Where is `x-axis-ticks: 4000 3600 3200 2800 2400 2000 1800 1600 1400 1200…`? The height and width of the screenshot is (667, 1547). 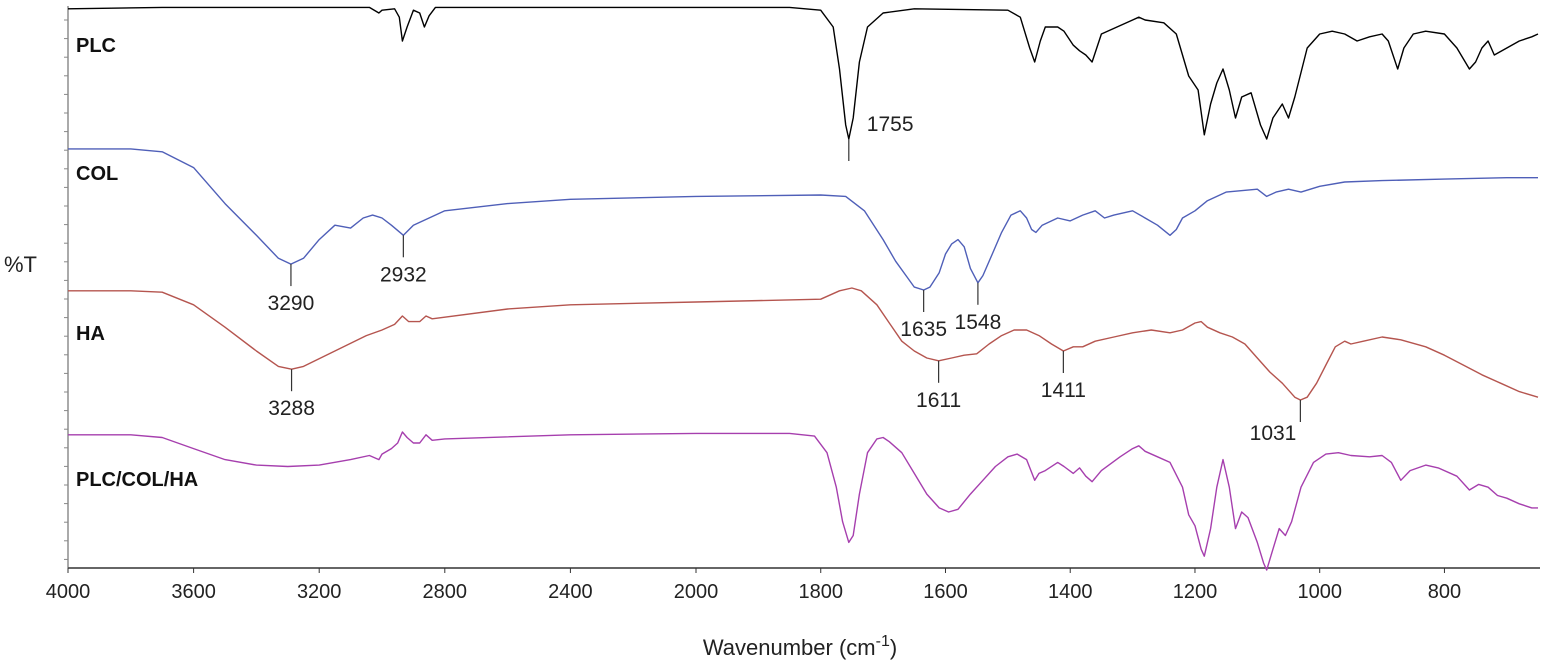 x-axis-ticks: 4000 3600 3200 2800 2400 2000 1800 1600 1400 1200… is located at coordinates (753, 585).